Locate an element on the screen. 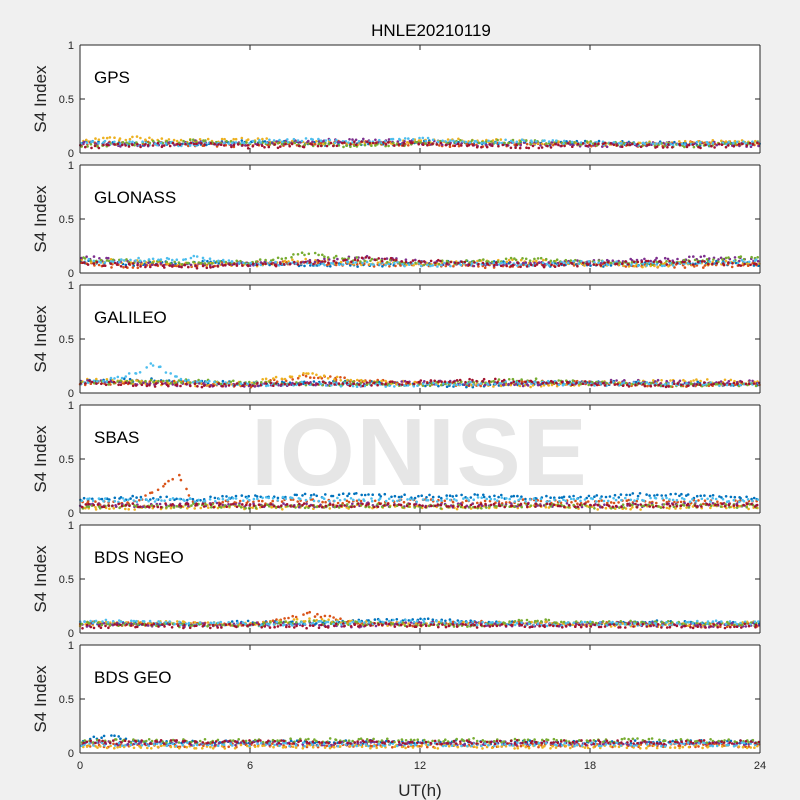 This screenshot has height=800, width=800. y-tick-label: 0.5 is located at coordinates (66, 460).